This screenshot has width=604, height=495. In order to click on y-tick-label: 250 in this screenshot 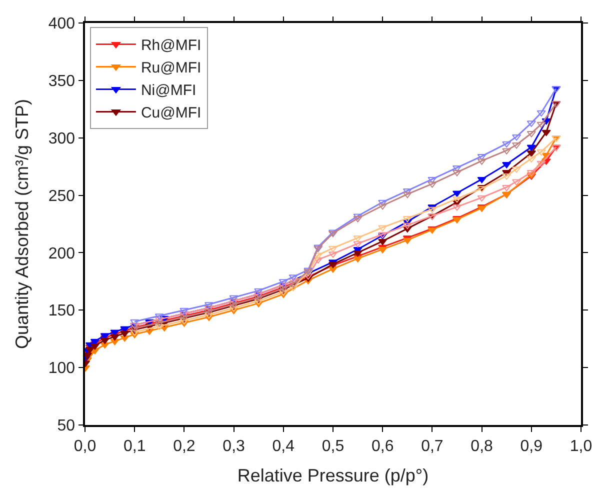, I will do `click(62, 196)`.